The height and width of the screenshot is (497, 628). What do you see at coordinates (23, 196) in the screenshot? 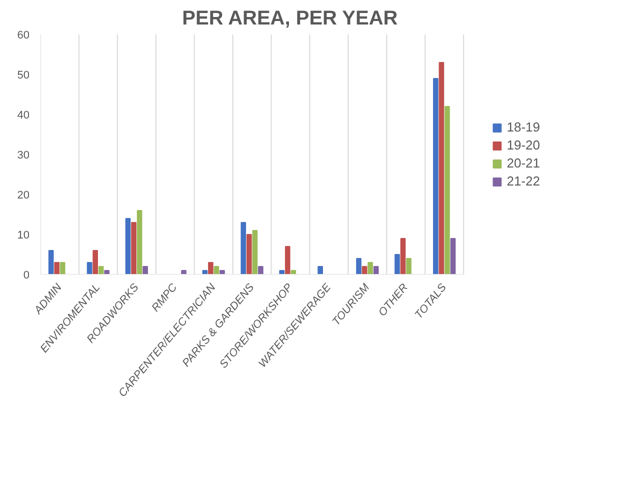
I see `y-tick-label: 20` at bounding box center [23, 196].